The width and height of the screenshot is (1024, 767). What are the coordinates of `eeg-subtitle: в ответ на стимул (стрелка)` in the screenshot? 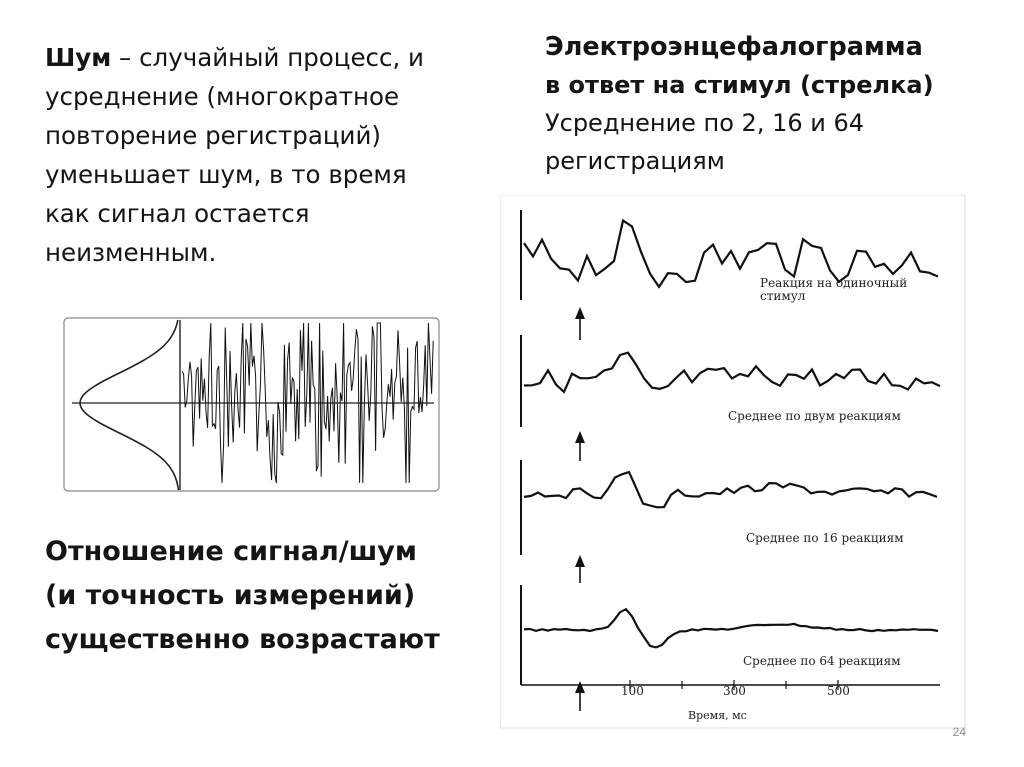 It's located at (739, 85).